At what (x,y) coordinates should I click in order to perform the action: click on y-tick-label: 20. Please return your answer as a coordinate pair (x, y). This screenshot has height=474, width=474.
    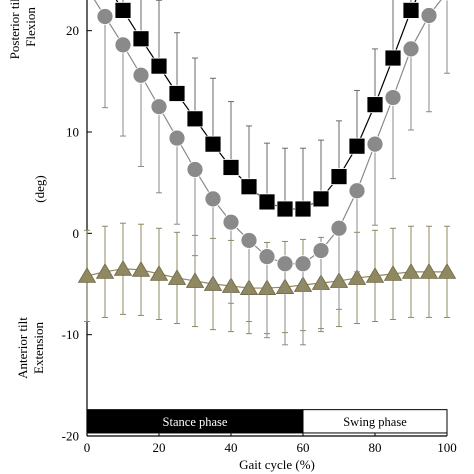
    Looking at the image, I should click on (72, 30).